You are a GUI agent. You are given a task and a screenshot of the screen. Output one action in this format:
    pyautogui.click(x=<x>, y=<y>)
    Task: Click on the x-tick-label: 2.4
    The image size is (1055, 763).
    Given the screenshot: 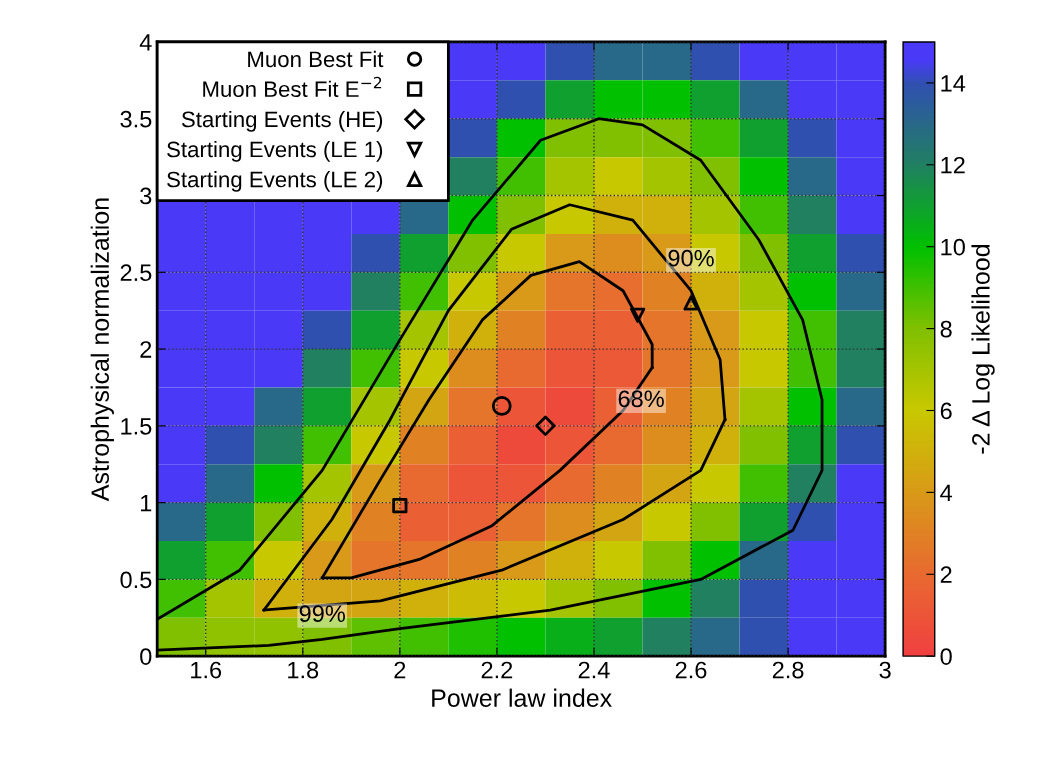 What is the action you would take?
    pyautogui.click(x=594, y=670)
    